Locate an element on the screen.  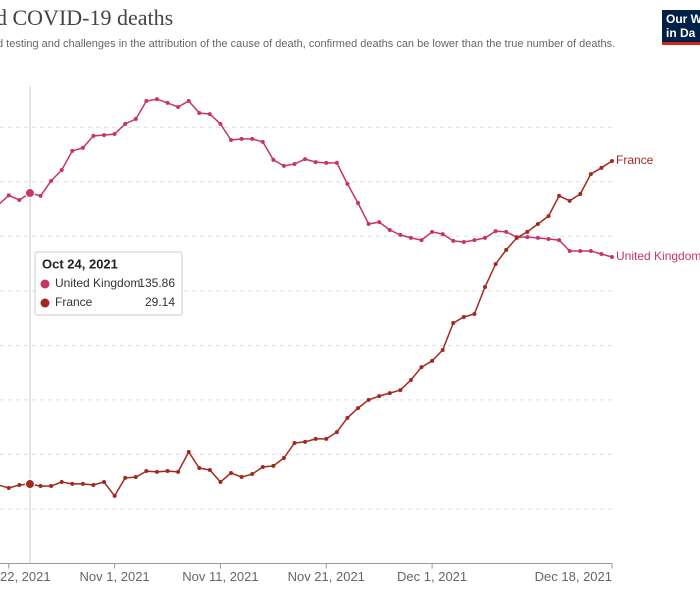
tooltip-swatch is located at coordinates (45, 284).